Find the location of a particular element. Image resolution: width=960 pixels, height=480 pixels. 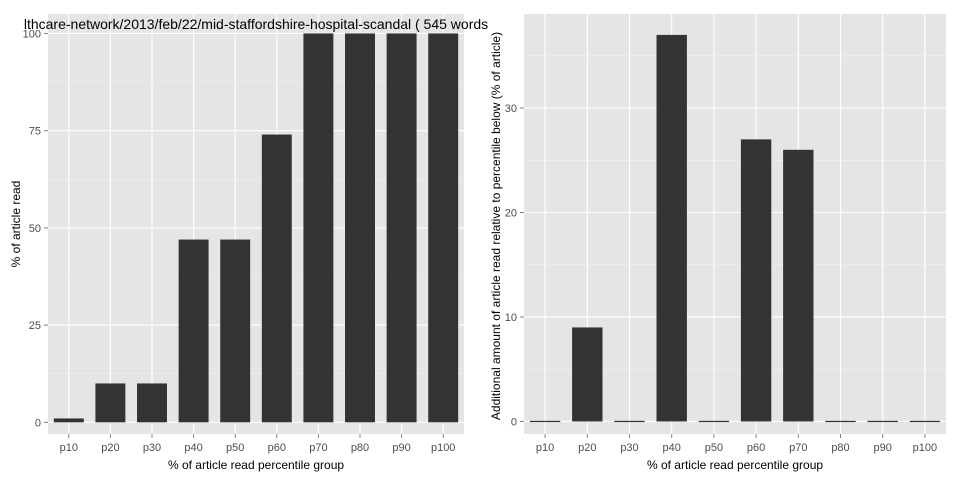

left-y-tick-label: 50 is located at coordinates (35, 229).